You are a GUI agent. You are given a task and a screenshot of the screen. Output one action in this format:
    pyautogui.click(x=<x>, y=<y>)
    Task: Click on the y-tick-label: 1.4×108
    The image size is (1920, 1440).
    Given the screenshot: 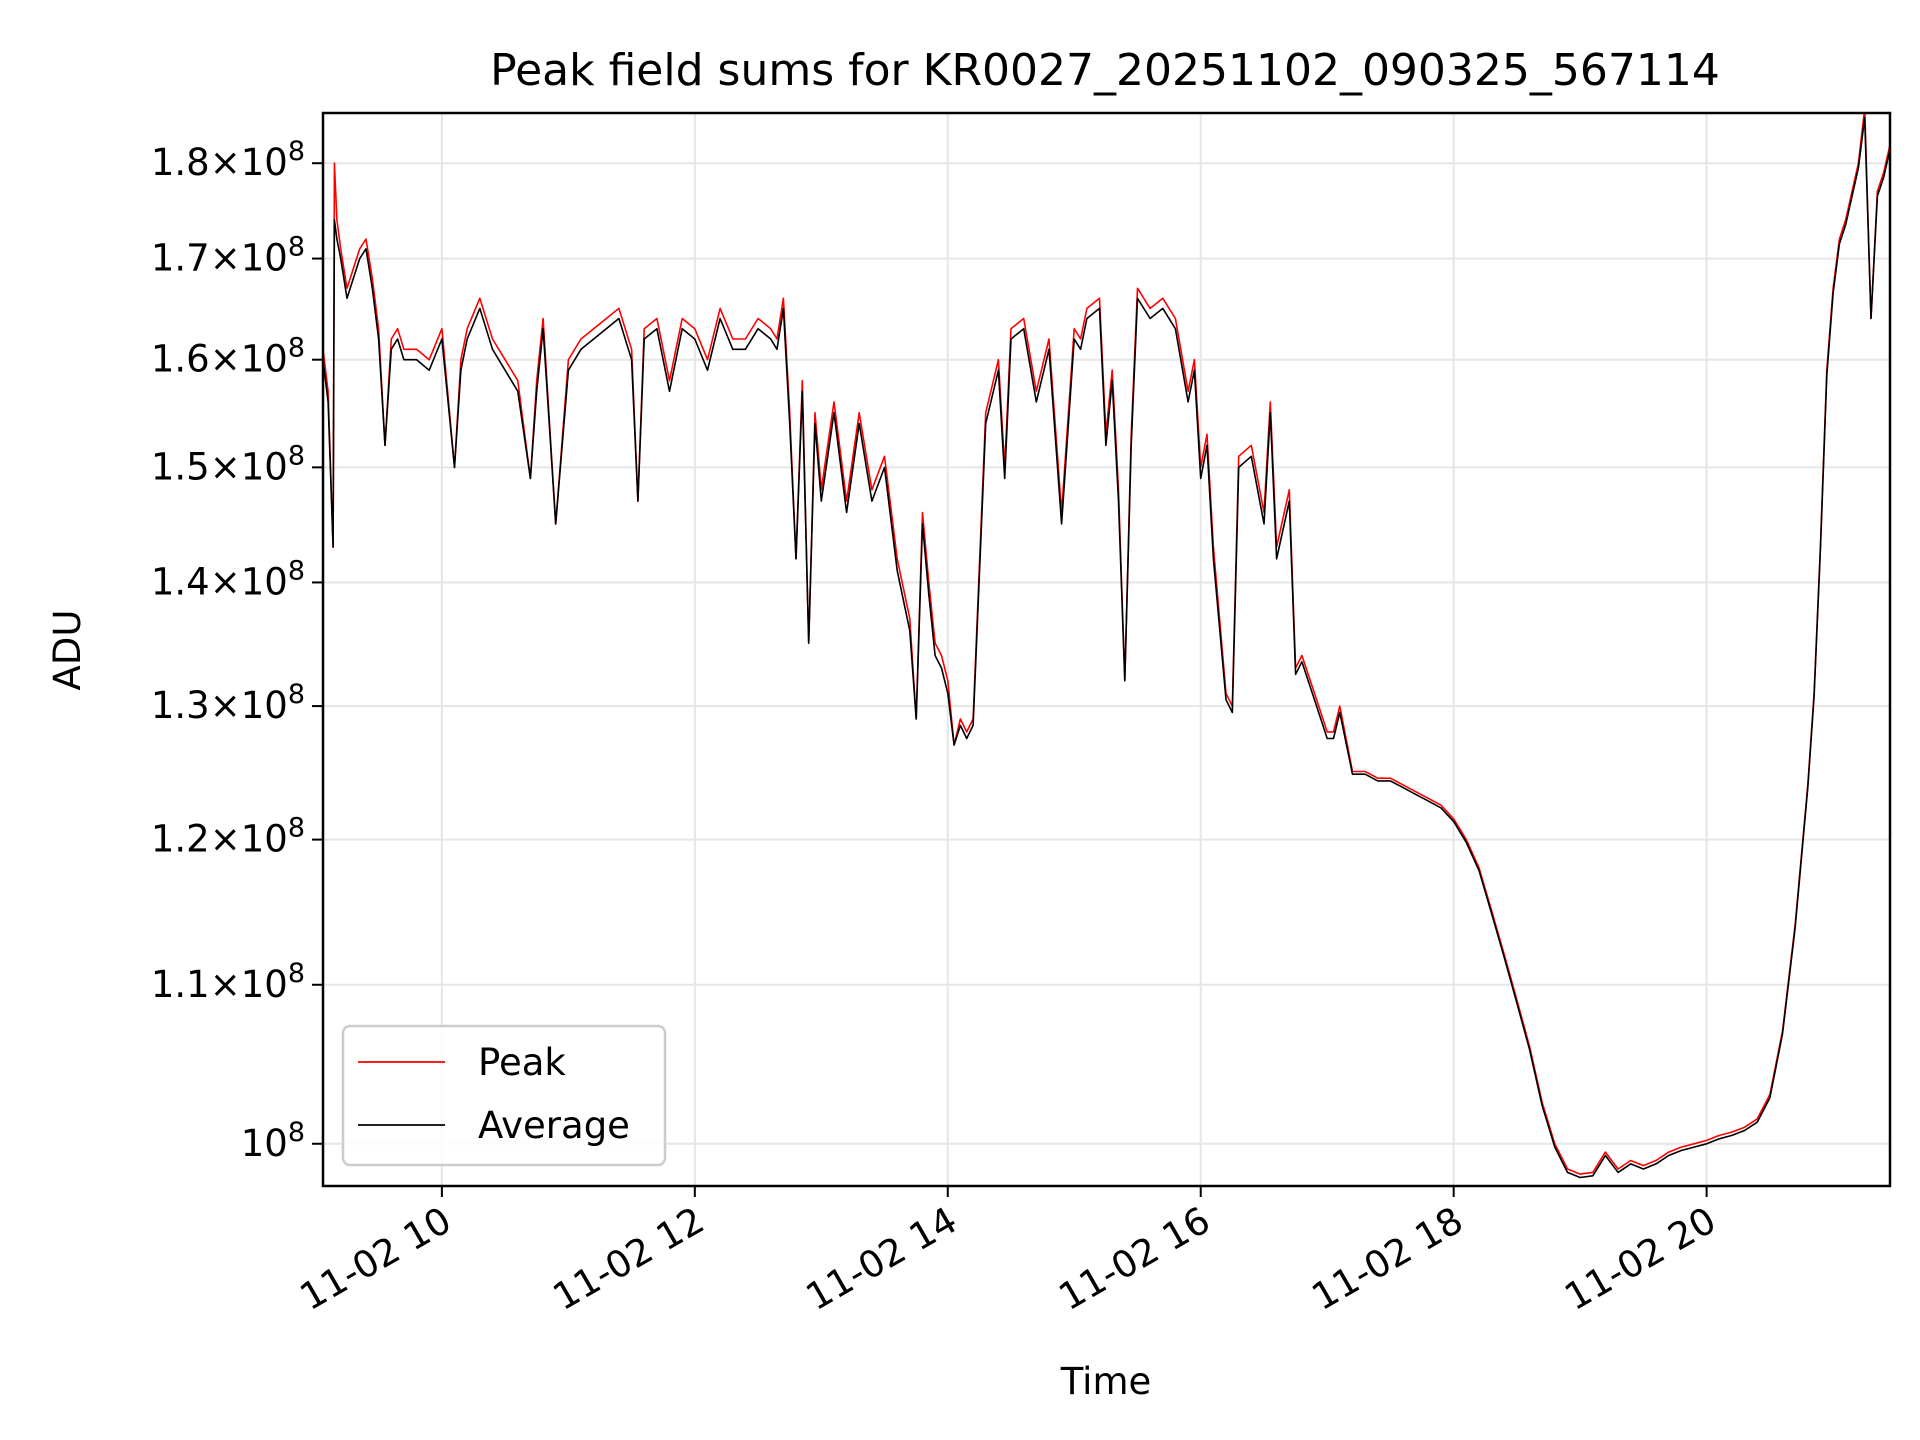 What is the action you would take?
    pyautogui.click(x=228, y=579)
    